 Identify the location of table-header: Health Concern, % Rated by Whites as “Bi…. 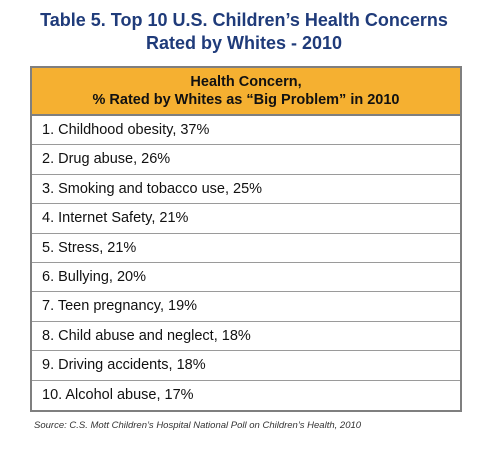
(246, 92).